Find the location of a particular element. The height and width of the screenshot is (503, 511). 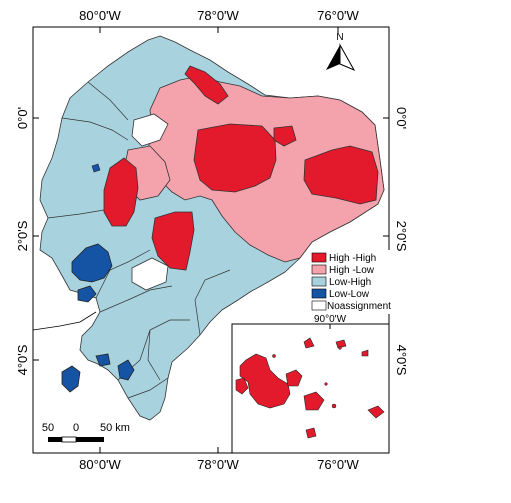

region-low-low-south-a is located at coordinates (71, 379).